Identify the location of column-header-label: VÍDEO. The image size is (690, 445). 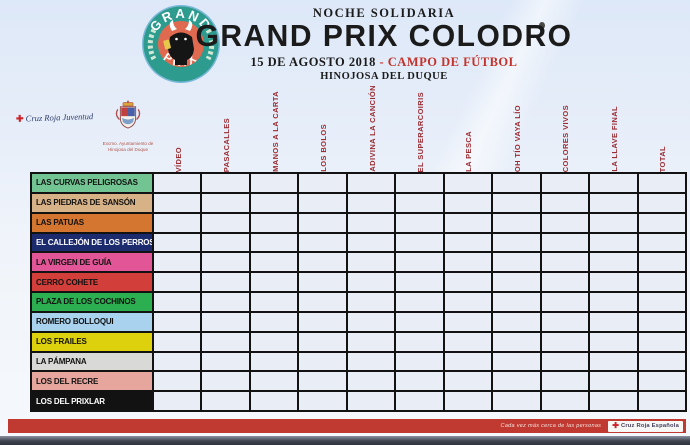
(178, 159).